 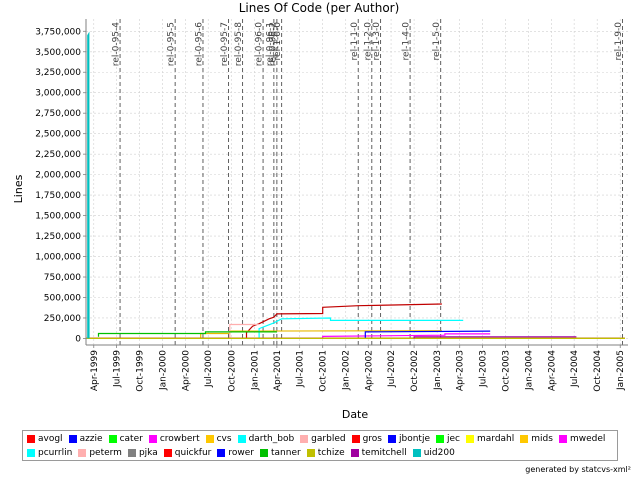 What do you see at coordinates (575, 369) in the screenshot?
I see `x-tick-label: Jul-2004` at bounding box center [575, 369].